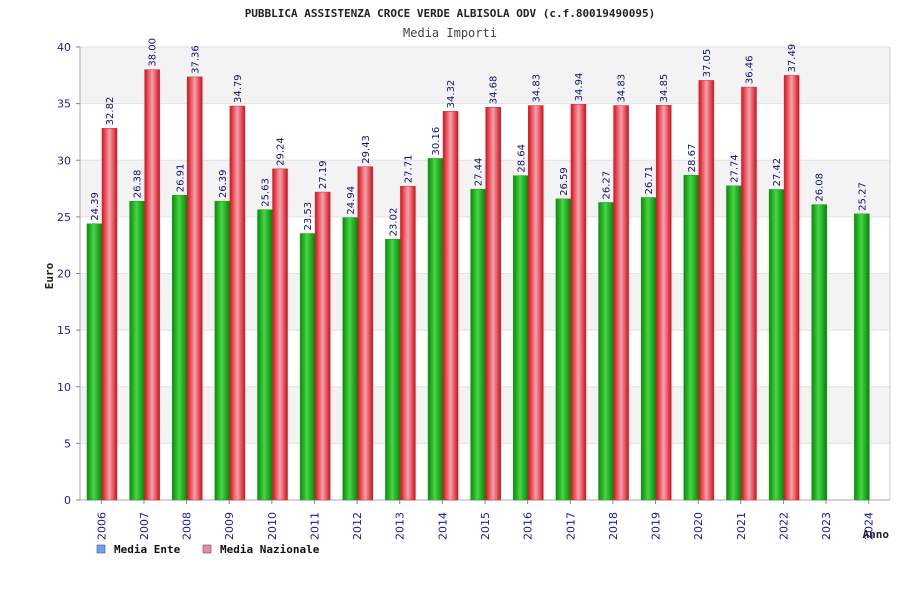  Describe the element at coordinates (272, 526) in the screenshot. I see `x-tick-label: 2010` at that location.